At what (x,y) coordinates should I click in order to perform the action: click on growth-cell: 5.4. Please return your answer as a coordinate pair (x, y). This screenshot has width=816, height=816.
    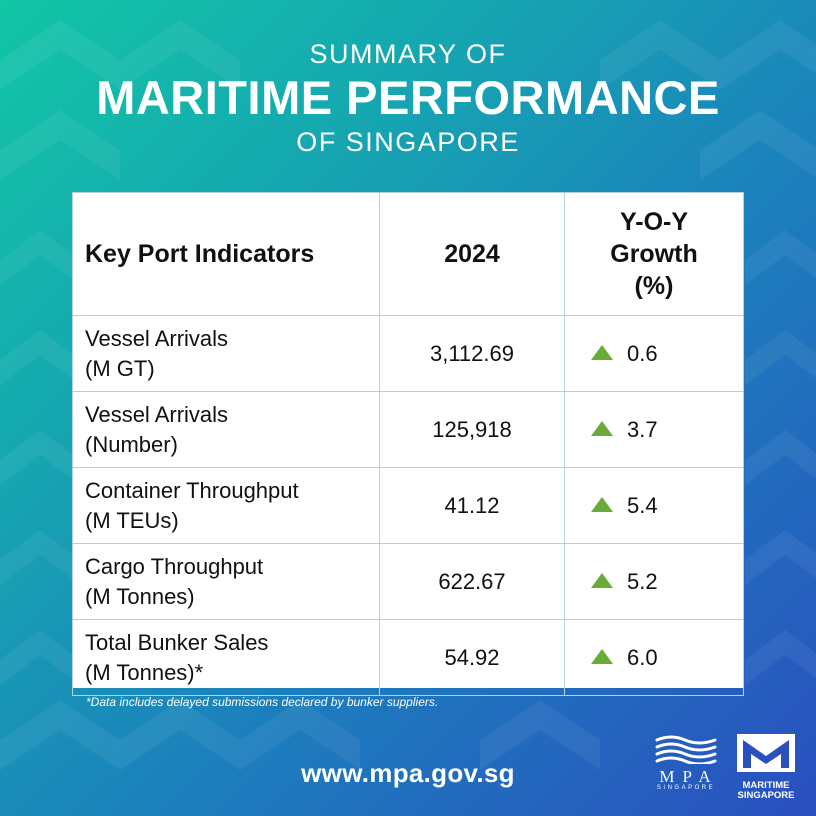
    Looking at the image, I should click on (654, 505).